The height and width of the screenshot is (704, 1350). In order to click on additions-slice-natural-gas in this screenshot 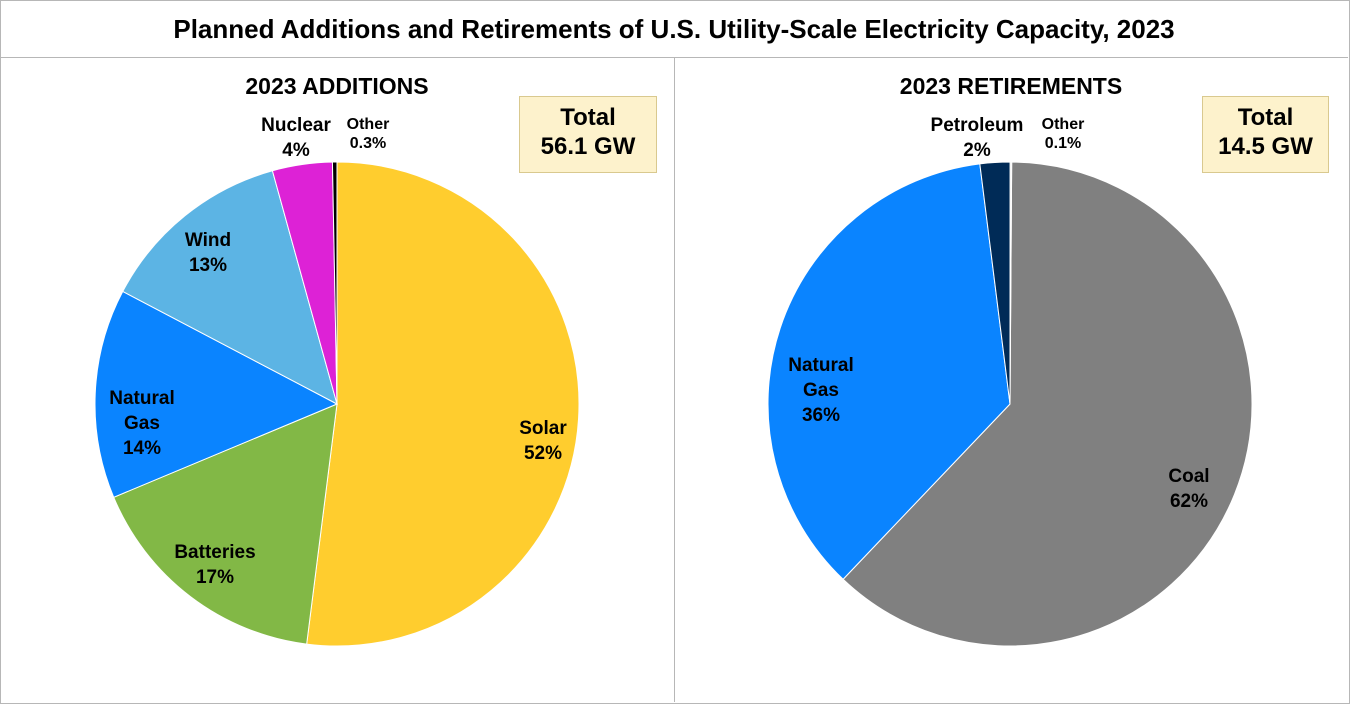, I will do `click(216, 394)`.